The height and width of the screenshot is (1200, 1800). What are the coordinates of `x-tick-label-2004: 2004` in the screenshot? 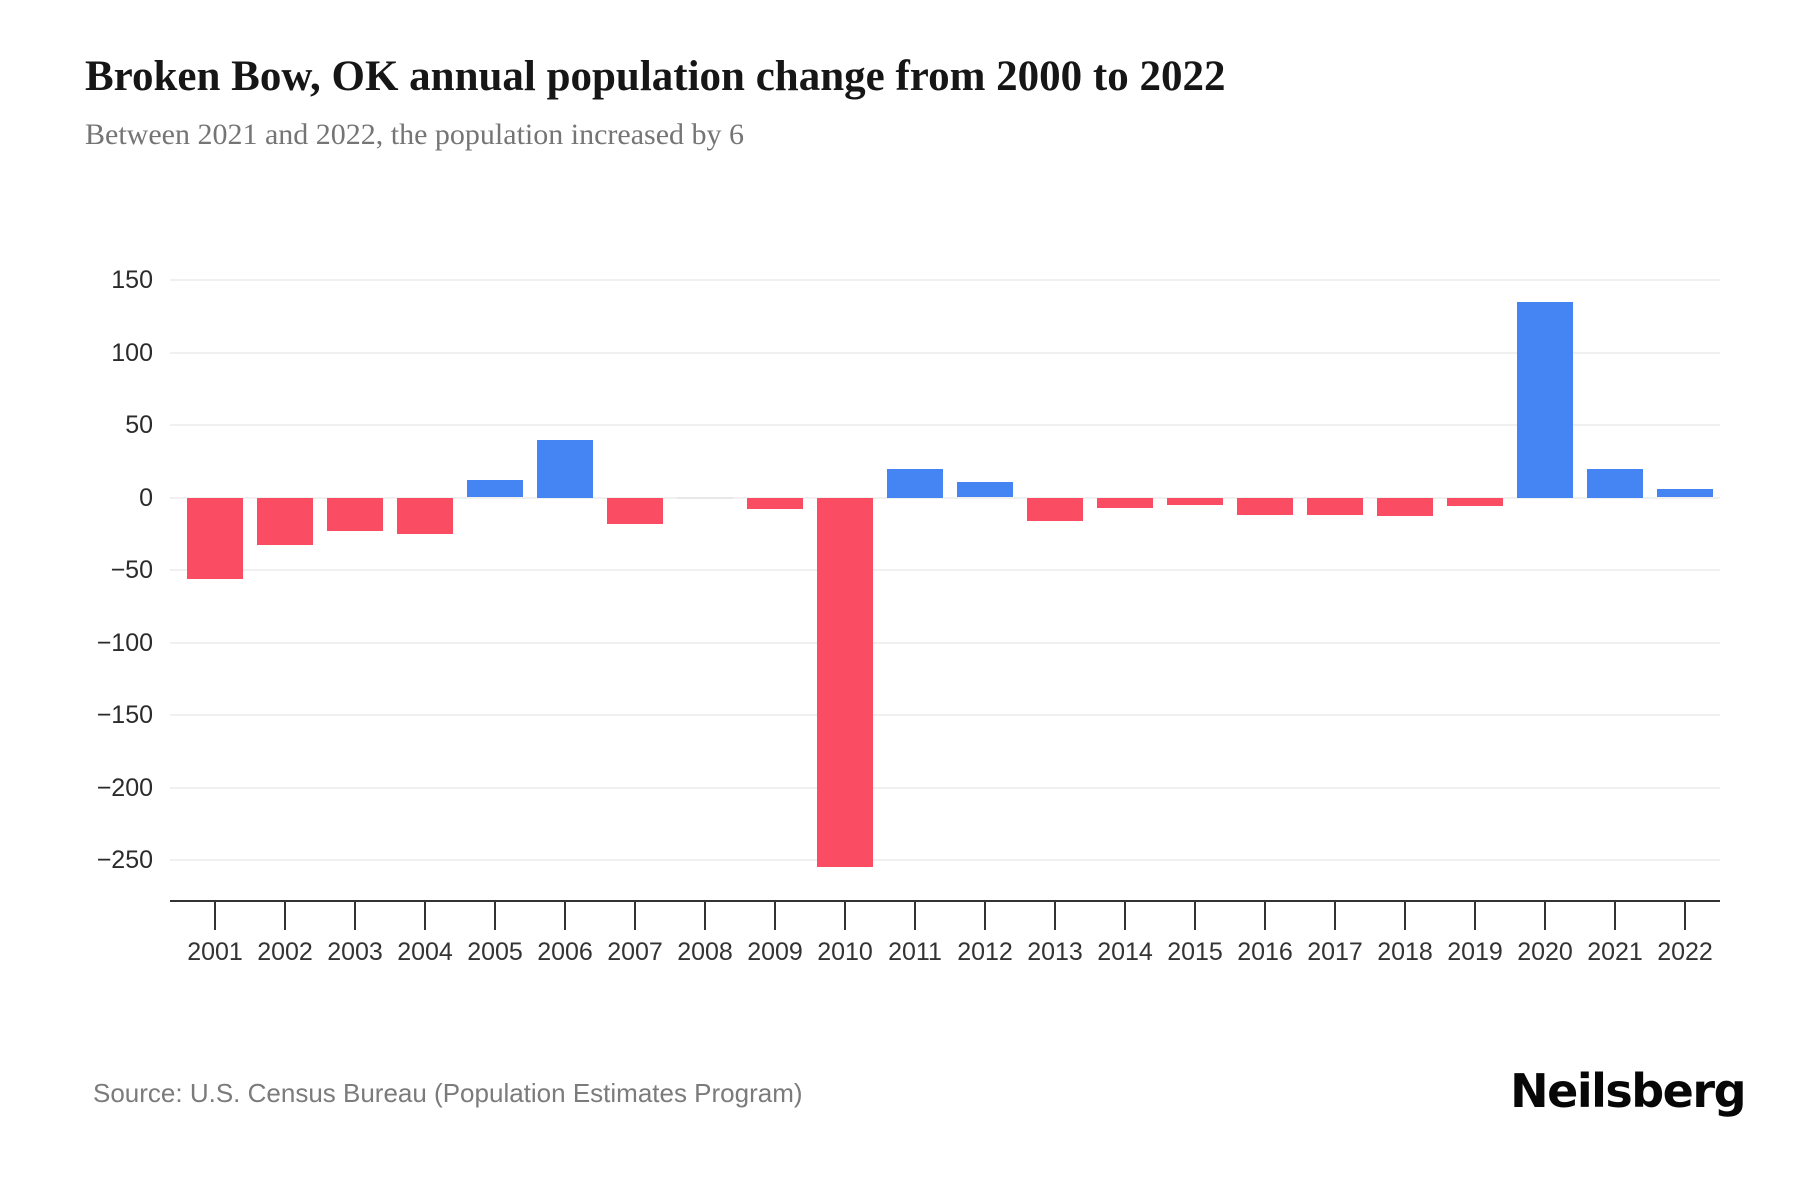 It's located at (425, 952).